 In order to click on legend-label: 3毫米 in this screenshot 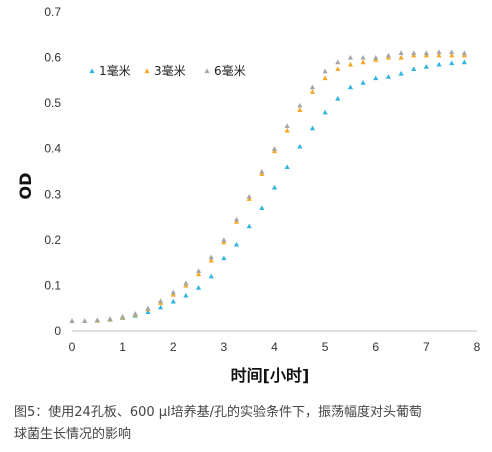, I will do `click(170, 70)`.